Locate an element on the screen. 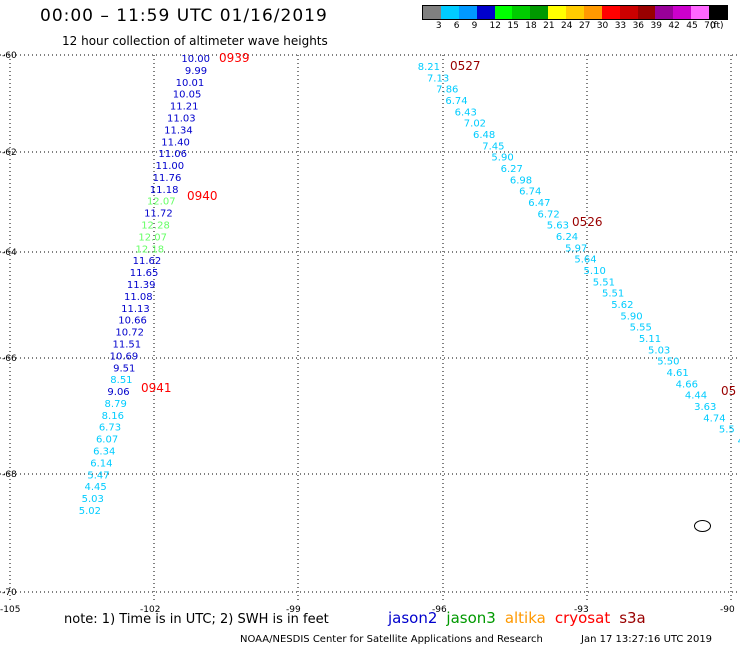  lat-label: -64 is located at coordinates (9, 253).